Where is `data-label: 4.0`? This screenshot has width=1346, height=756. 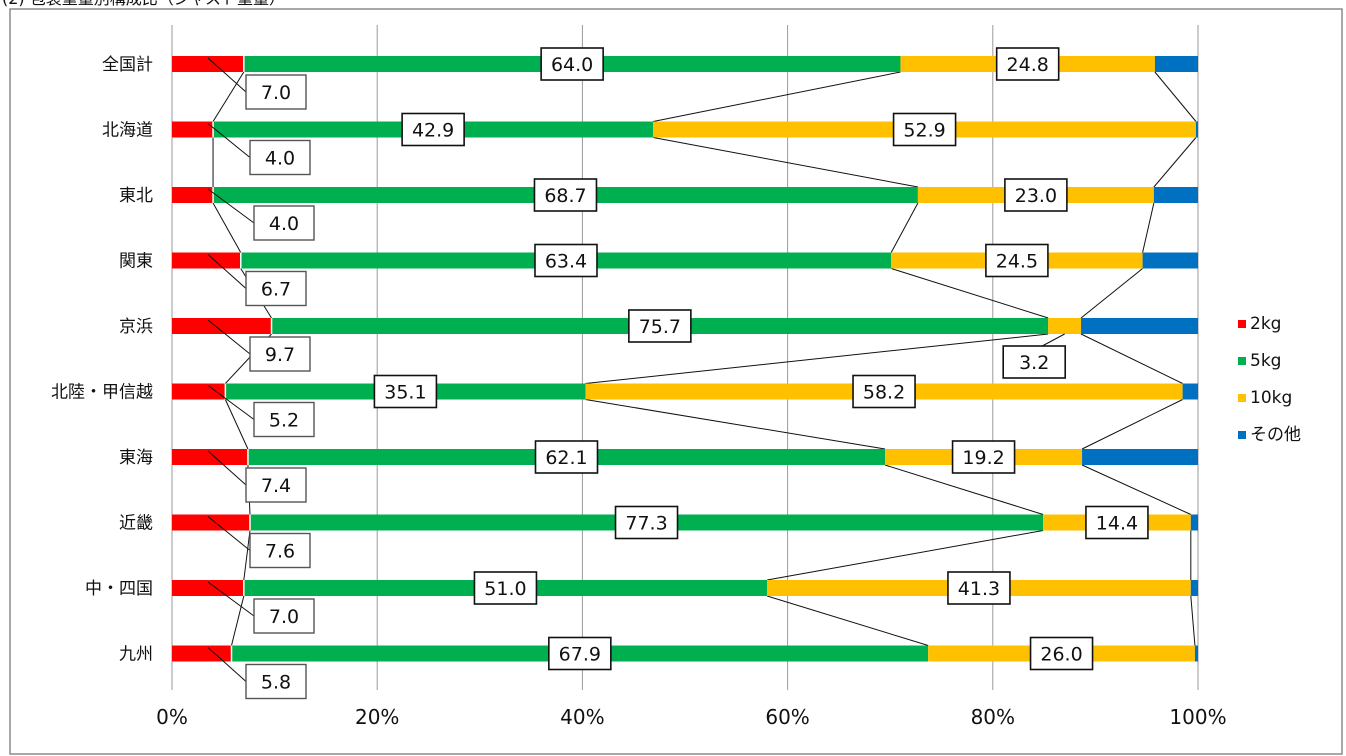
data-label: 4.0 is located at coordinates (284, 224).